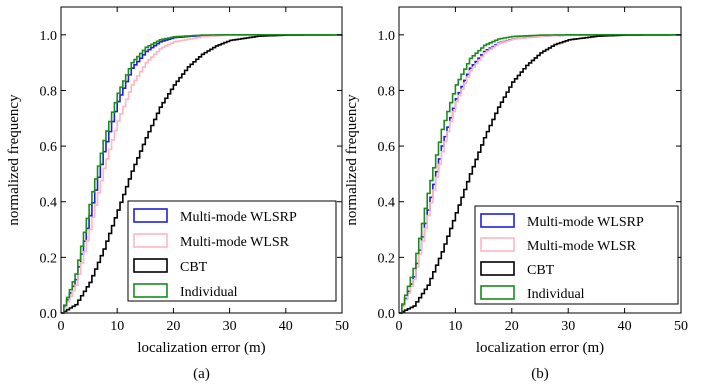 This screenshot has width=713, height=385. I want to click on panel-label: (a), so click(201, 374).